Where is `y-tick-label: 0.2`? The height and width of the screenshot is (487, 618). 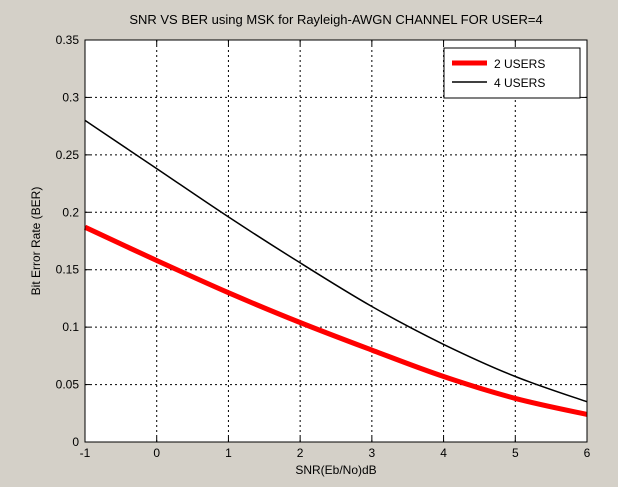 y-tick-label: 0.2 is located at coordinates (70, 212).